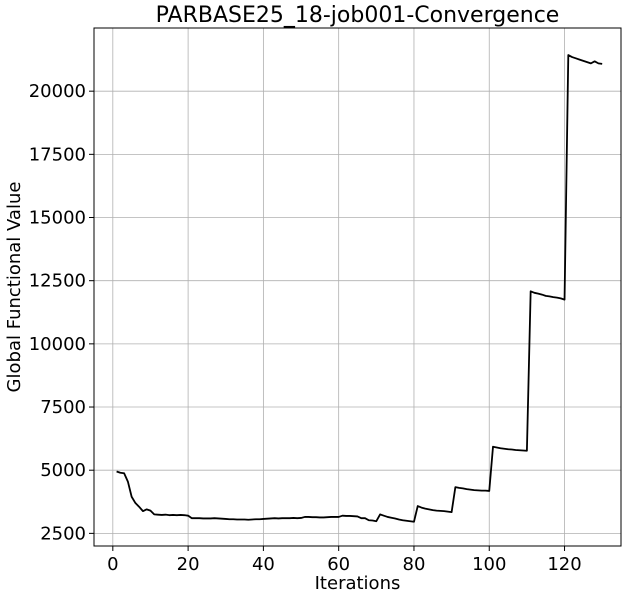 The height and width of the screenshot is (599, 630). What do you see at coordinates (358, 15) in the screenshot?
I see `chart-title: PARBASE25_18-job001-Convergence` at bounding box center [358, 15].